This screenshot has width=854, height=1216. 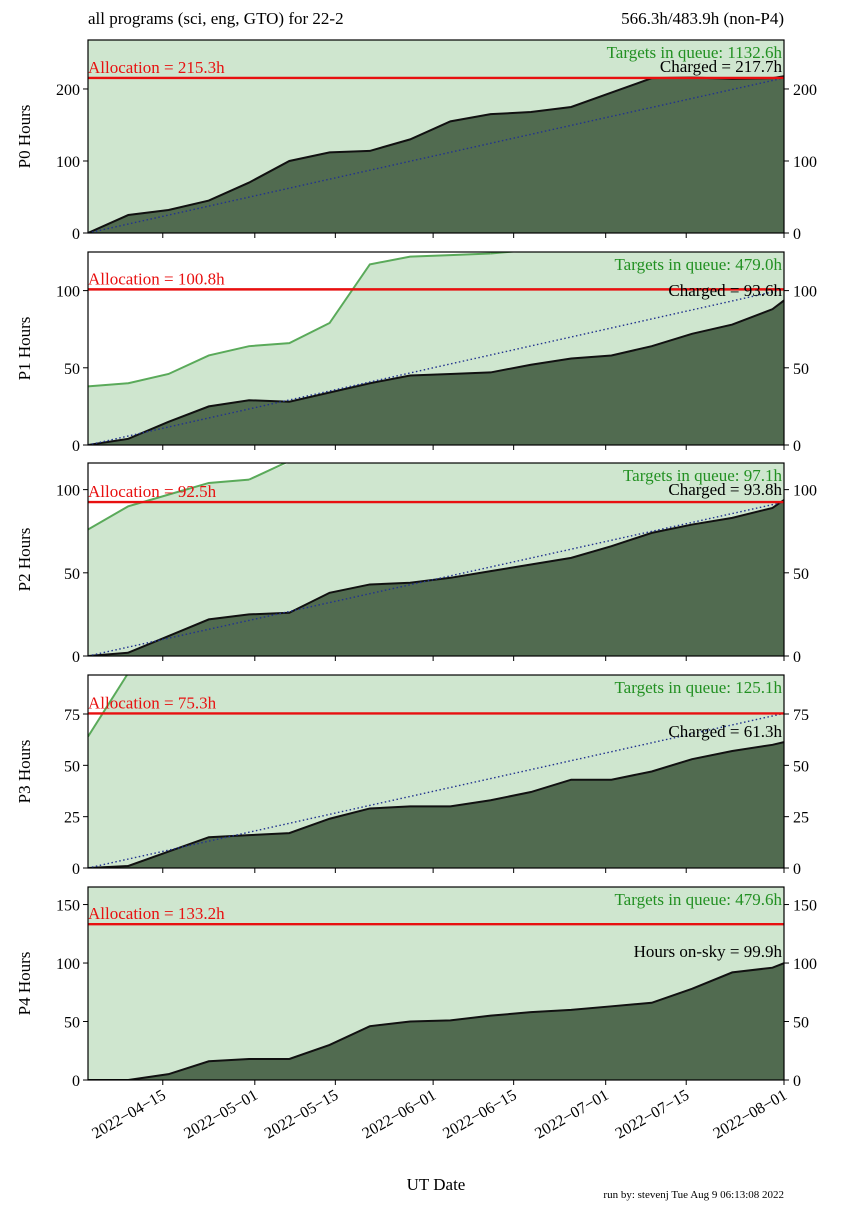 What do you see at coordinates (24, 349) in the screenshot?
I see `y-axis-label: P1 Hours` at bounding box center [24, 349].